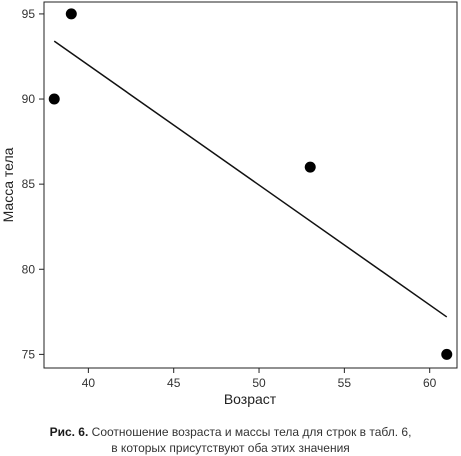 The height and width of the screenshot is (456, 461). Describe the element at coordinates (430, 383) in the screenshot. I see `x-tick-label: 60` at that location.